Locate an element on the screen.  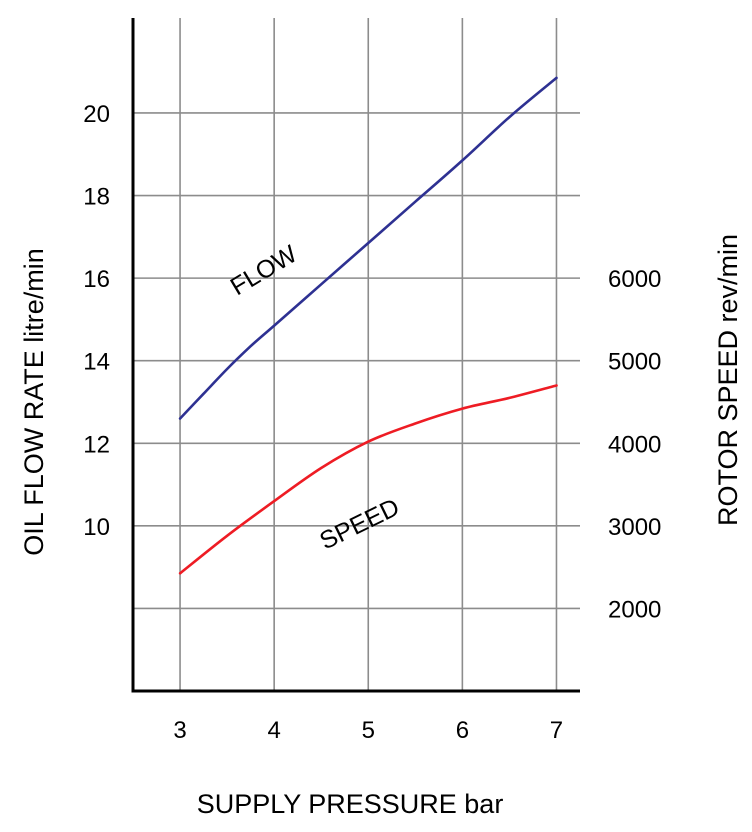
x-axis-title: SUPPLY PRESSURE bar is located at coordinates (350, 804).